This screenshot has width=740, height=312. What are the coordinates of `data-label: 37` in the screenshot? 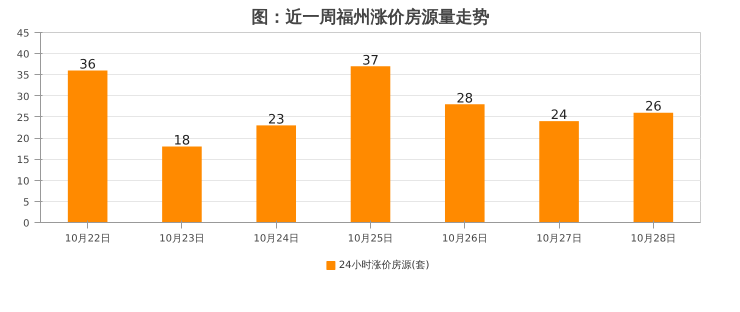 It's located at (370, 60).